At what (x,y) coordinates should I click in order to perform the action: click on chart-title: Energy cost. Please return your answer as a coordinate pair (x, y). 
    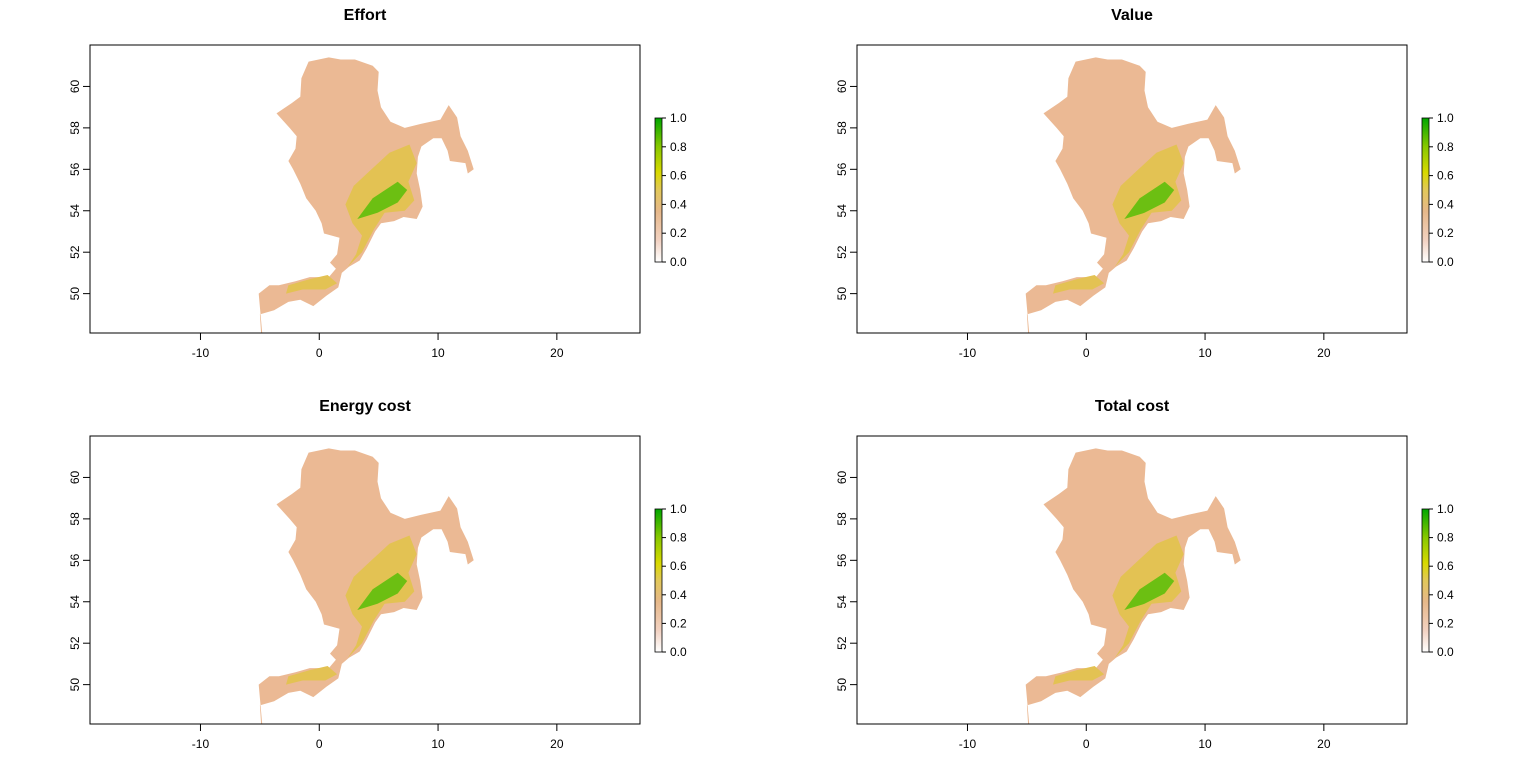
    Looking at the image, I should click on (365, 406).